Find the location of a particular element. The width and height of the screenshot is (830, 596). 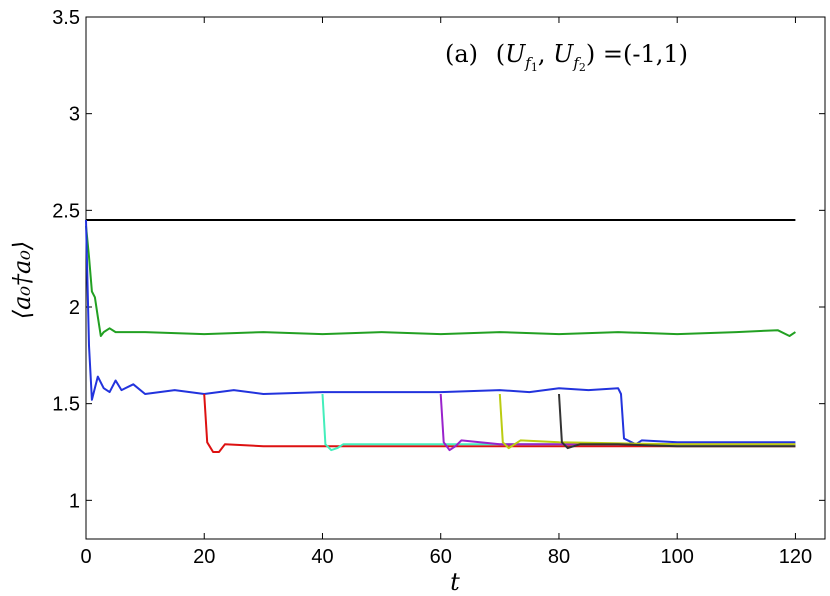

x-tick-label: 20 is located at coordinates (204, 557).